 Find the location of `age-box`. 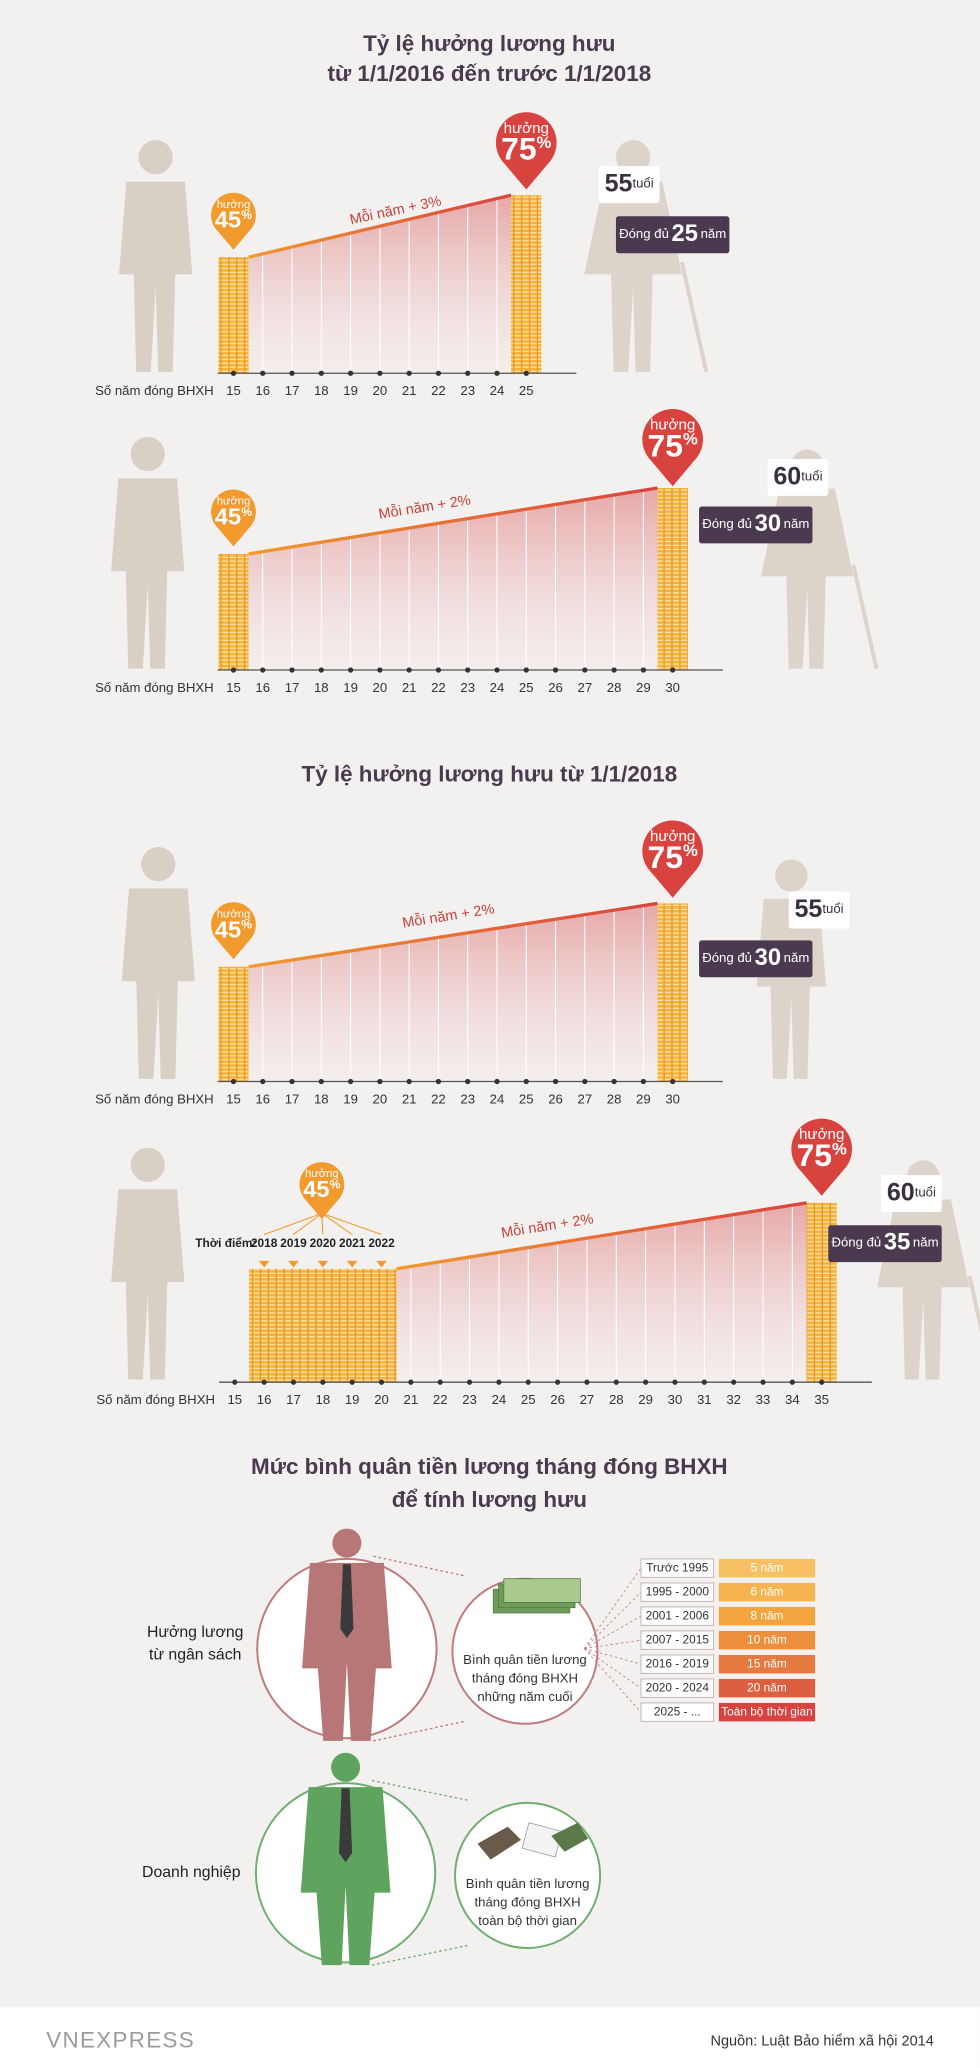

age-box is located at coordinates (911, 1194).